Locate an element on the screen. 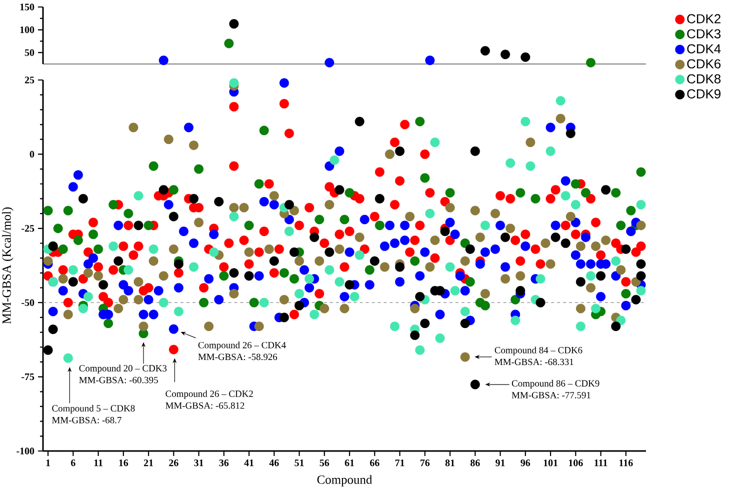  x-tick-label: 41 is located at coordinates (249, 463).